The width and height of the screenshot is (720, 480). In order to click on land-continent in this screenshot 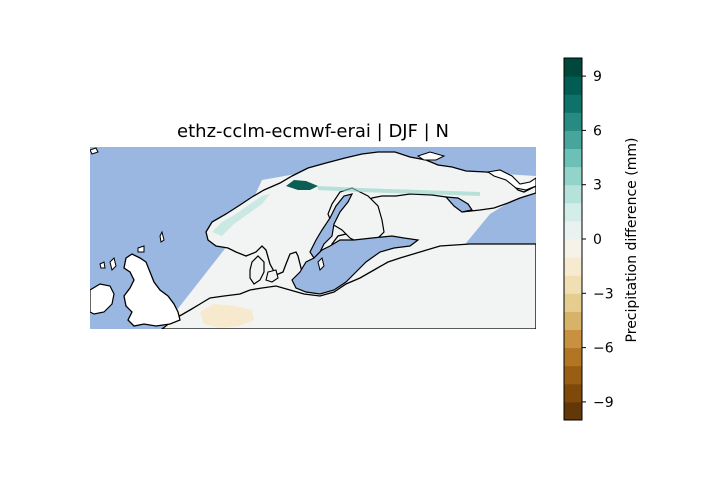, I will do `click(348, 286)`.